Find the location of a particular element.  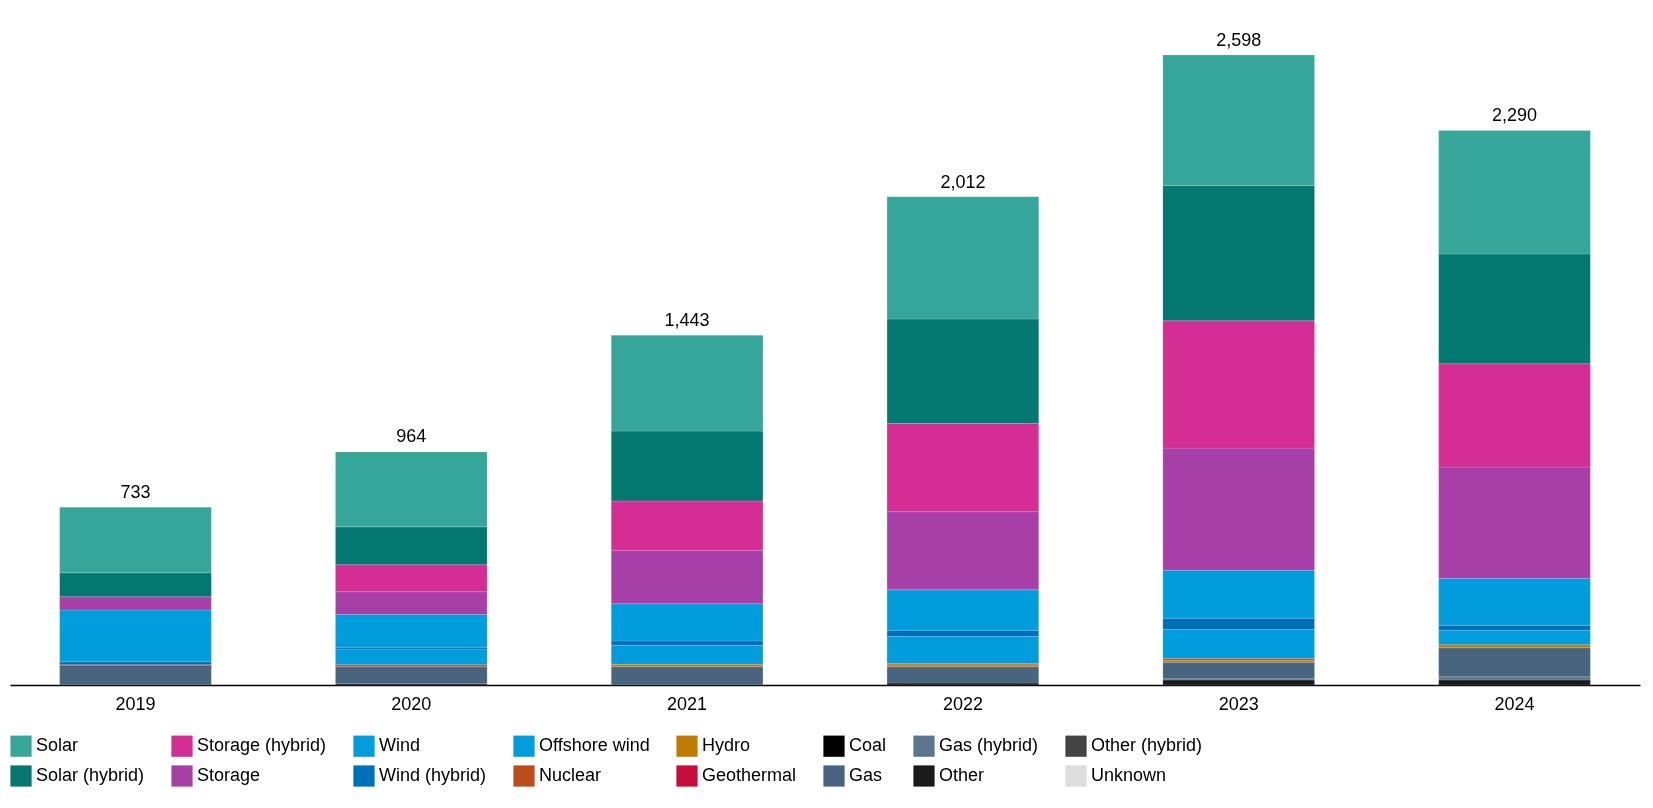

legend-label: Storage is located at coordinates (229, 775).